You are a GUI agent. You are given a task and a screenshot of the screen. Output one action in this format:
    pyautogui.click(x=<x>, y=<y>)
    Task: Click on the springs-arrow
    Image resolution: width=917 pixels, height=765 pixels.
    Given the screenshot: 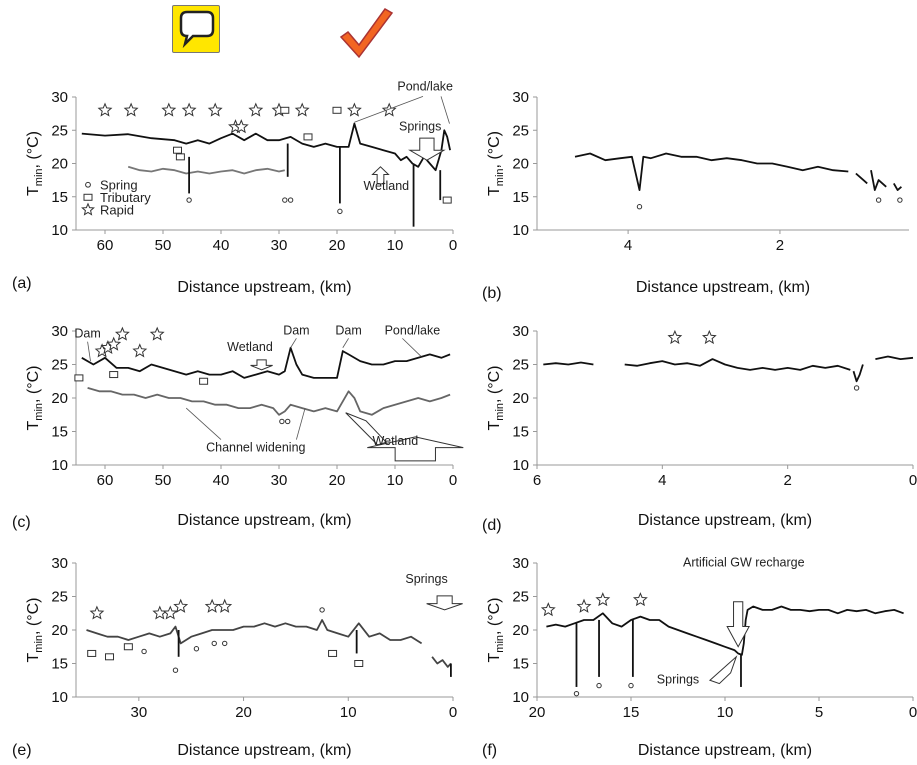 What is the action you would take?
    pyautogui.click(x=445, y=603)
    